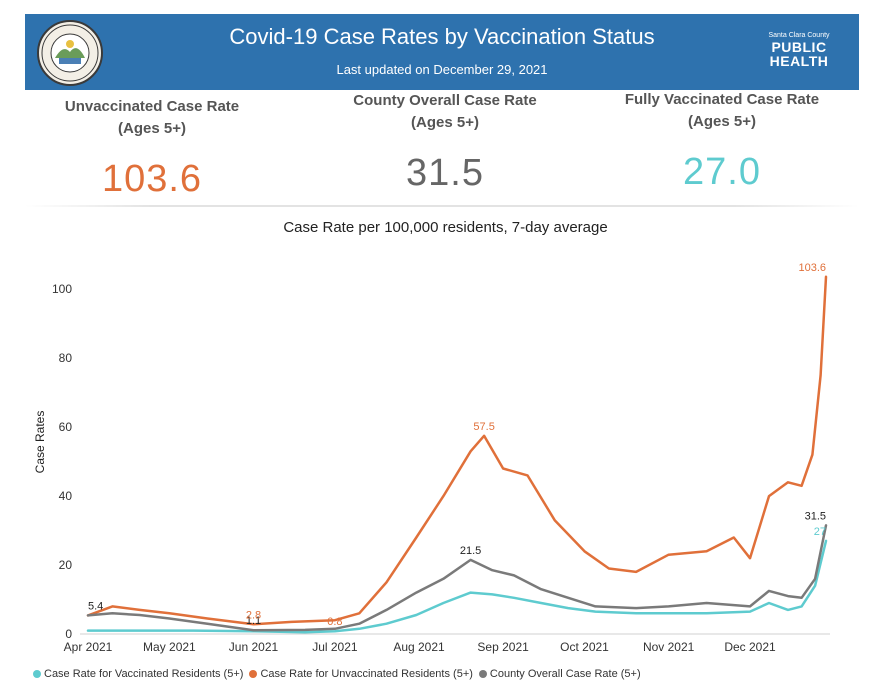 The height and width of the screenshot is (693, 891). I want to click on legend-label: Case Rate for Vaccinated Residents (5+), so click(144, 674).